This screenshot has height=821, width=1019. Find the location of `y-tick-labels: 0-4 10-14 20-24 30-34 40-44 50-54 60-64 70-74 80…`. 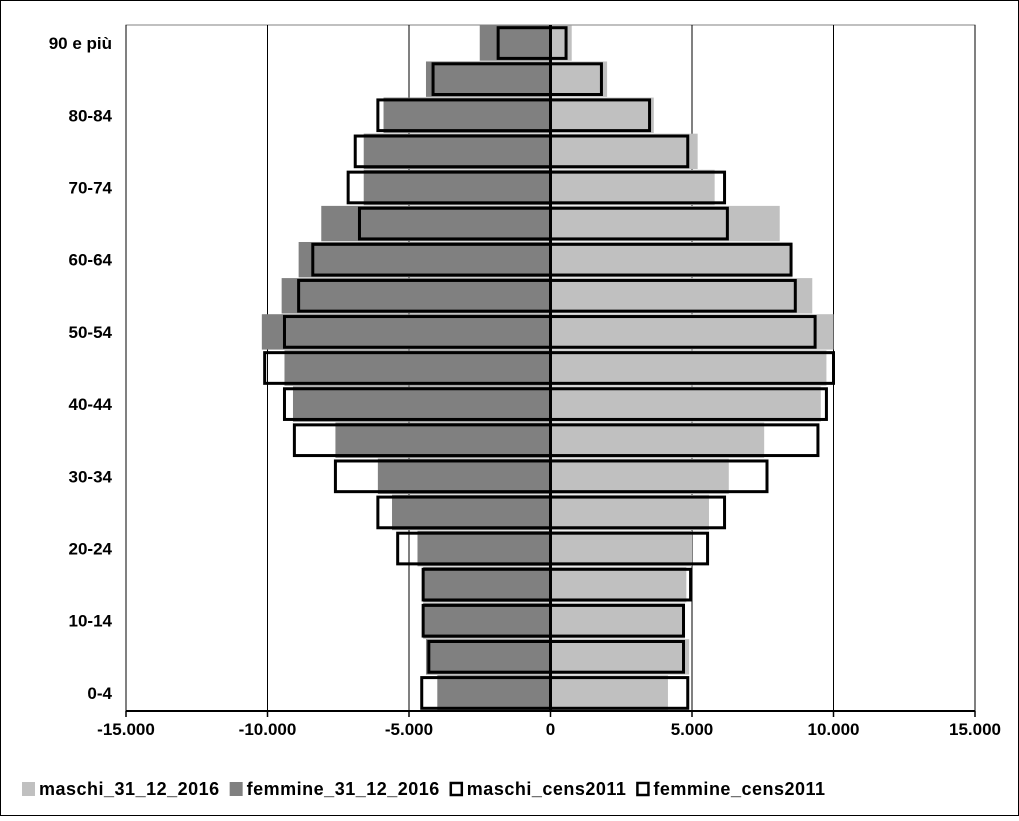

y-tick-labels: 0-4 10-14 20-24 30-34 40-44 50-54 60-64 70-74 80… is located at coordinates (81, 368).